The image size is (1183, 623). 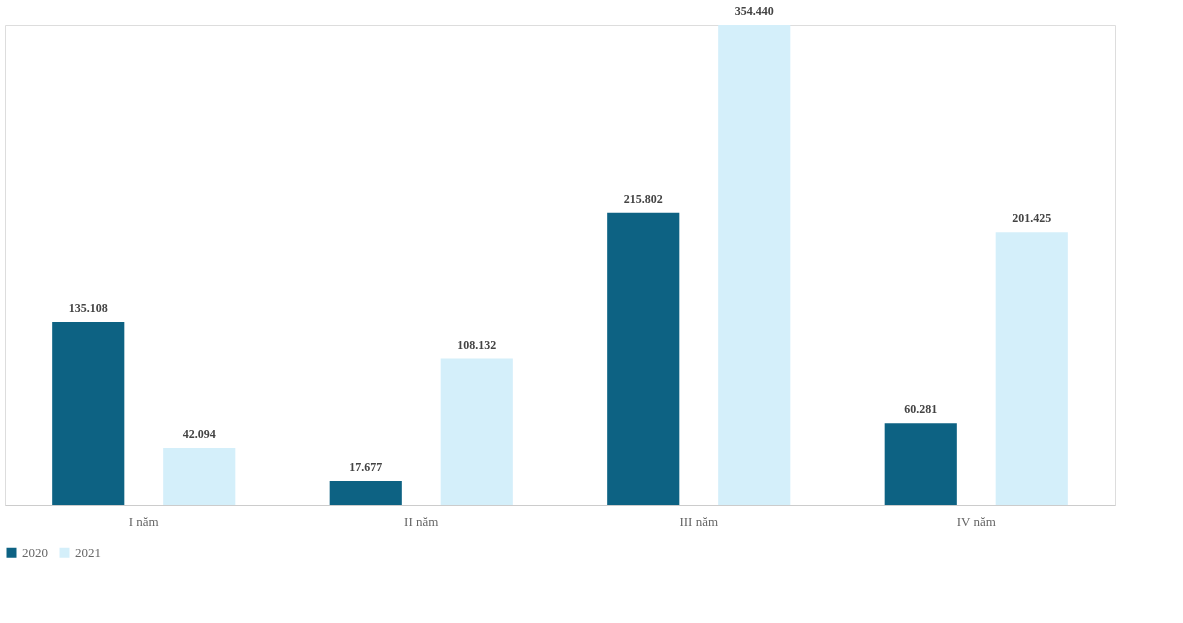 What do you see at coordinates (143, 521) in the screenshot?
I see `x-tick-label: I năm` at bounding box center [143, 521].